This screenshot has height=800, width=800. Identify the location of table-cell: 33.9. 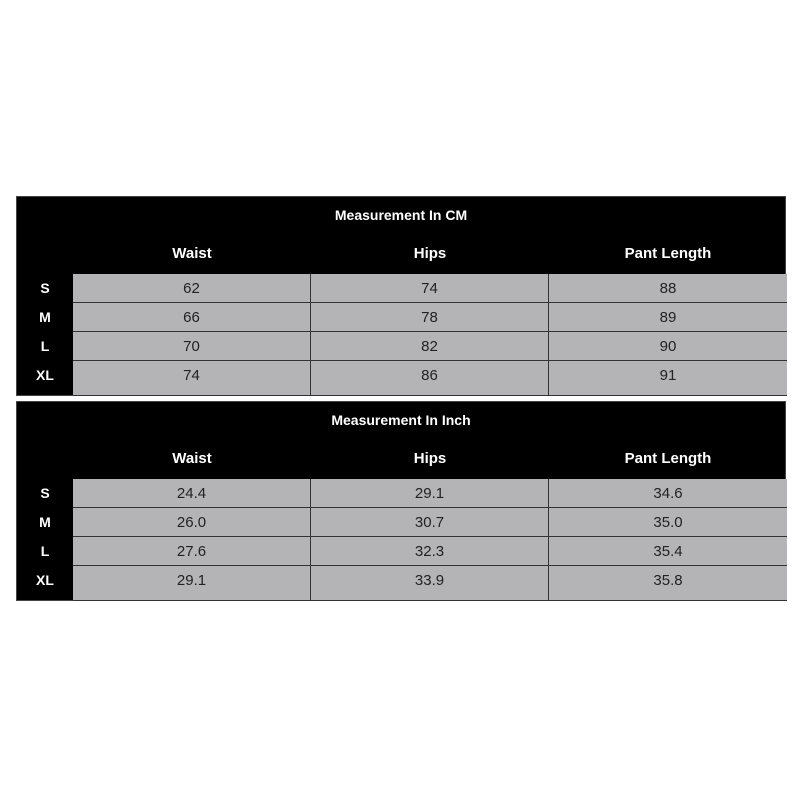
(430, 583).